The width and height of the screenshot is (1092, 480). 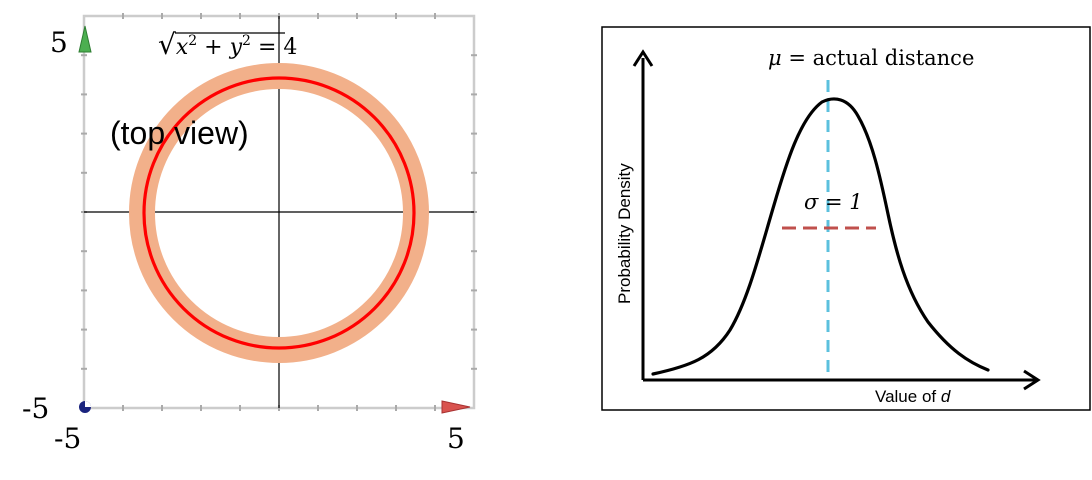 I want to click on x-axis-title-prefix: Value of, so click(x=908, y=396).